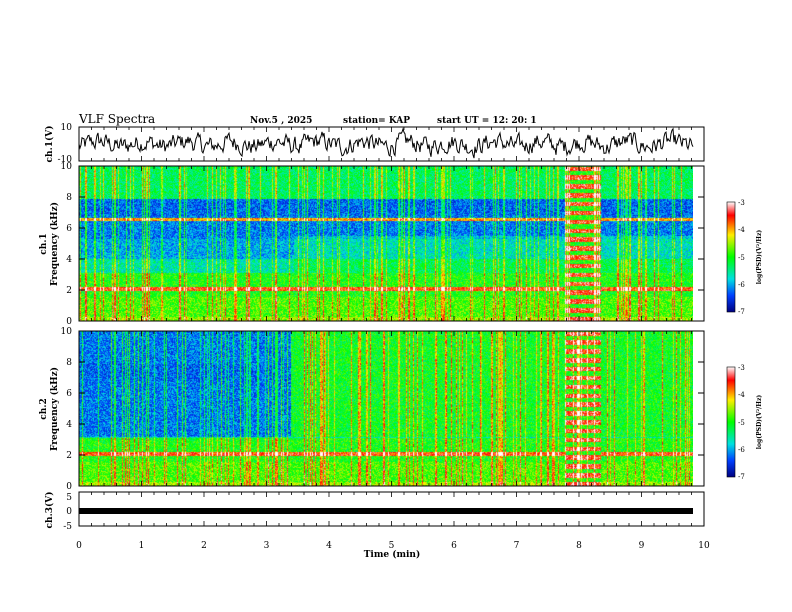 The width and height of the screenshot is (792, 612). What do you see at coordinates (67, 128) in the screenshot?
I see `ch1-ytick-top: 10` at bounding box center [67, 128].